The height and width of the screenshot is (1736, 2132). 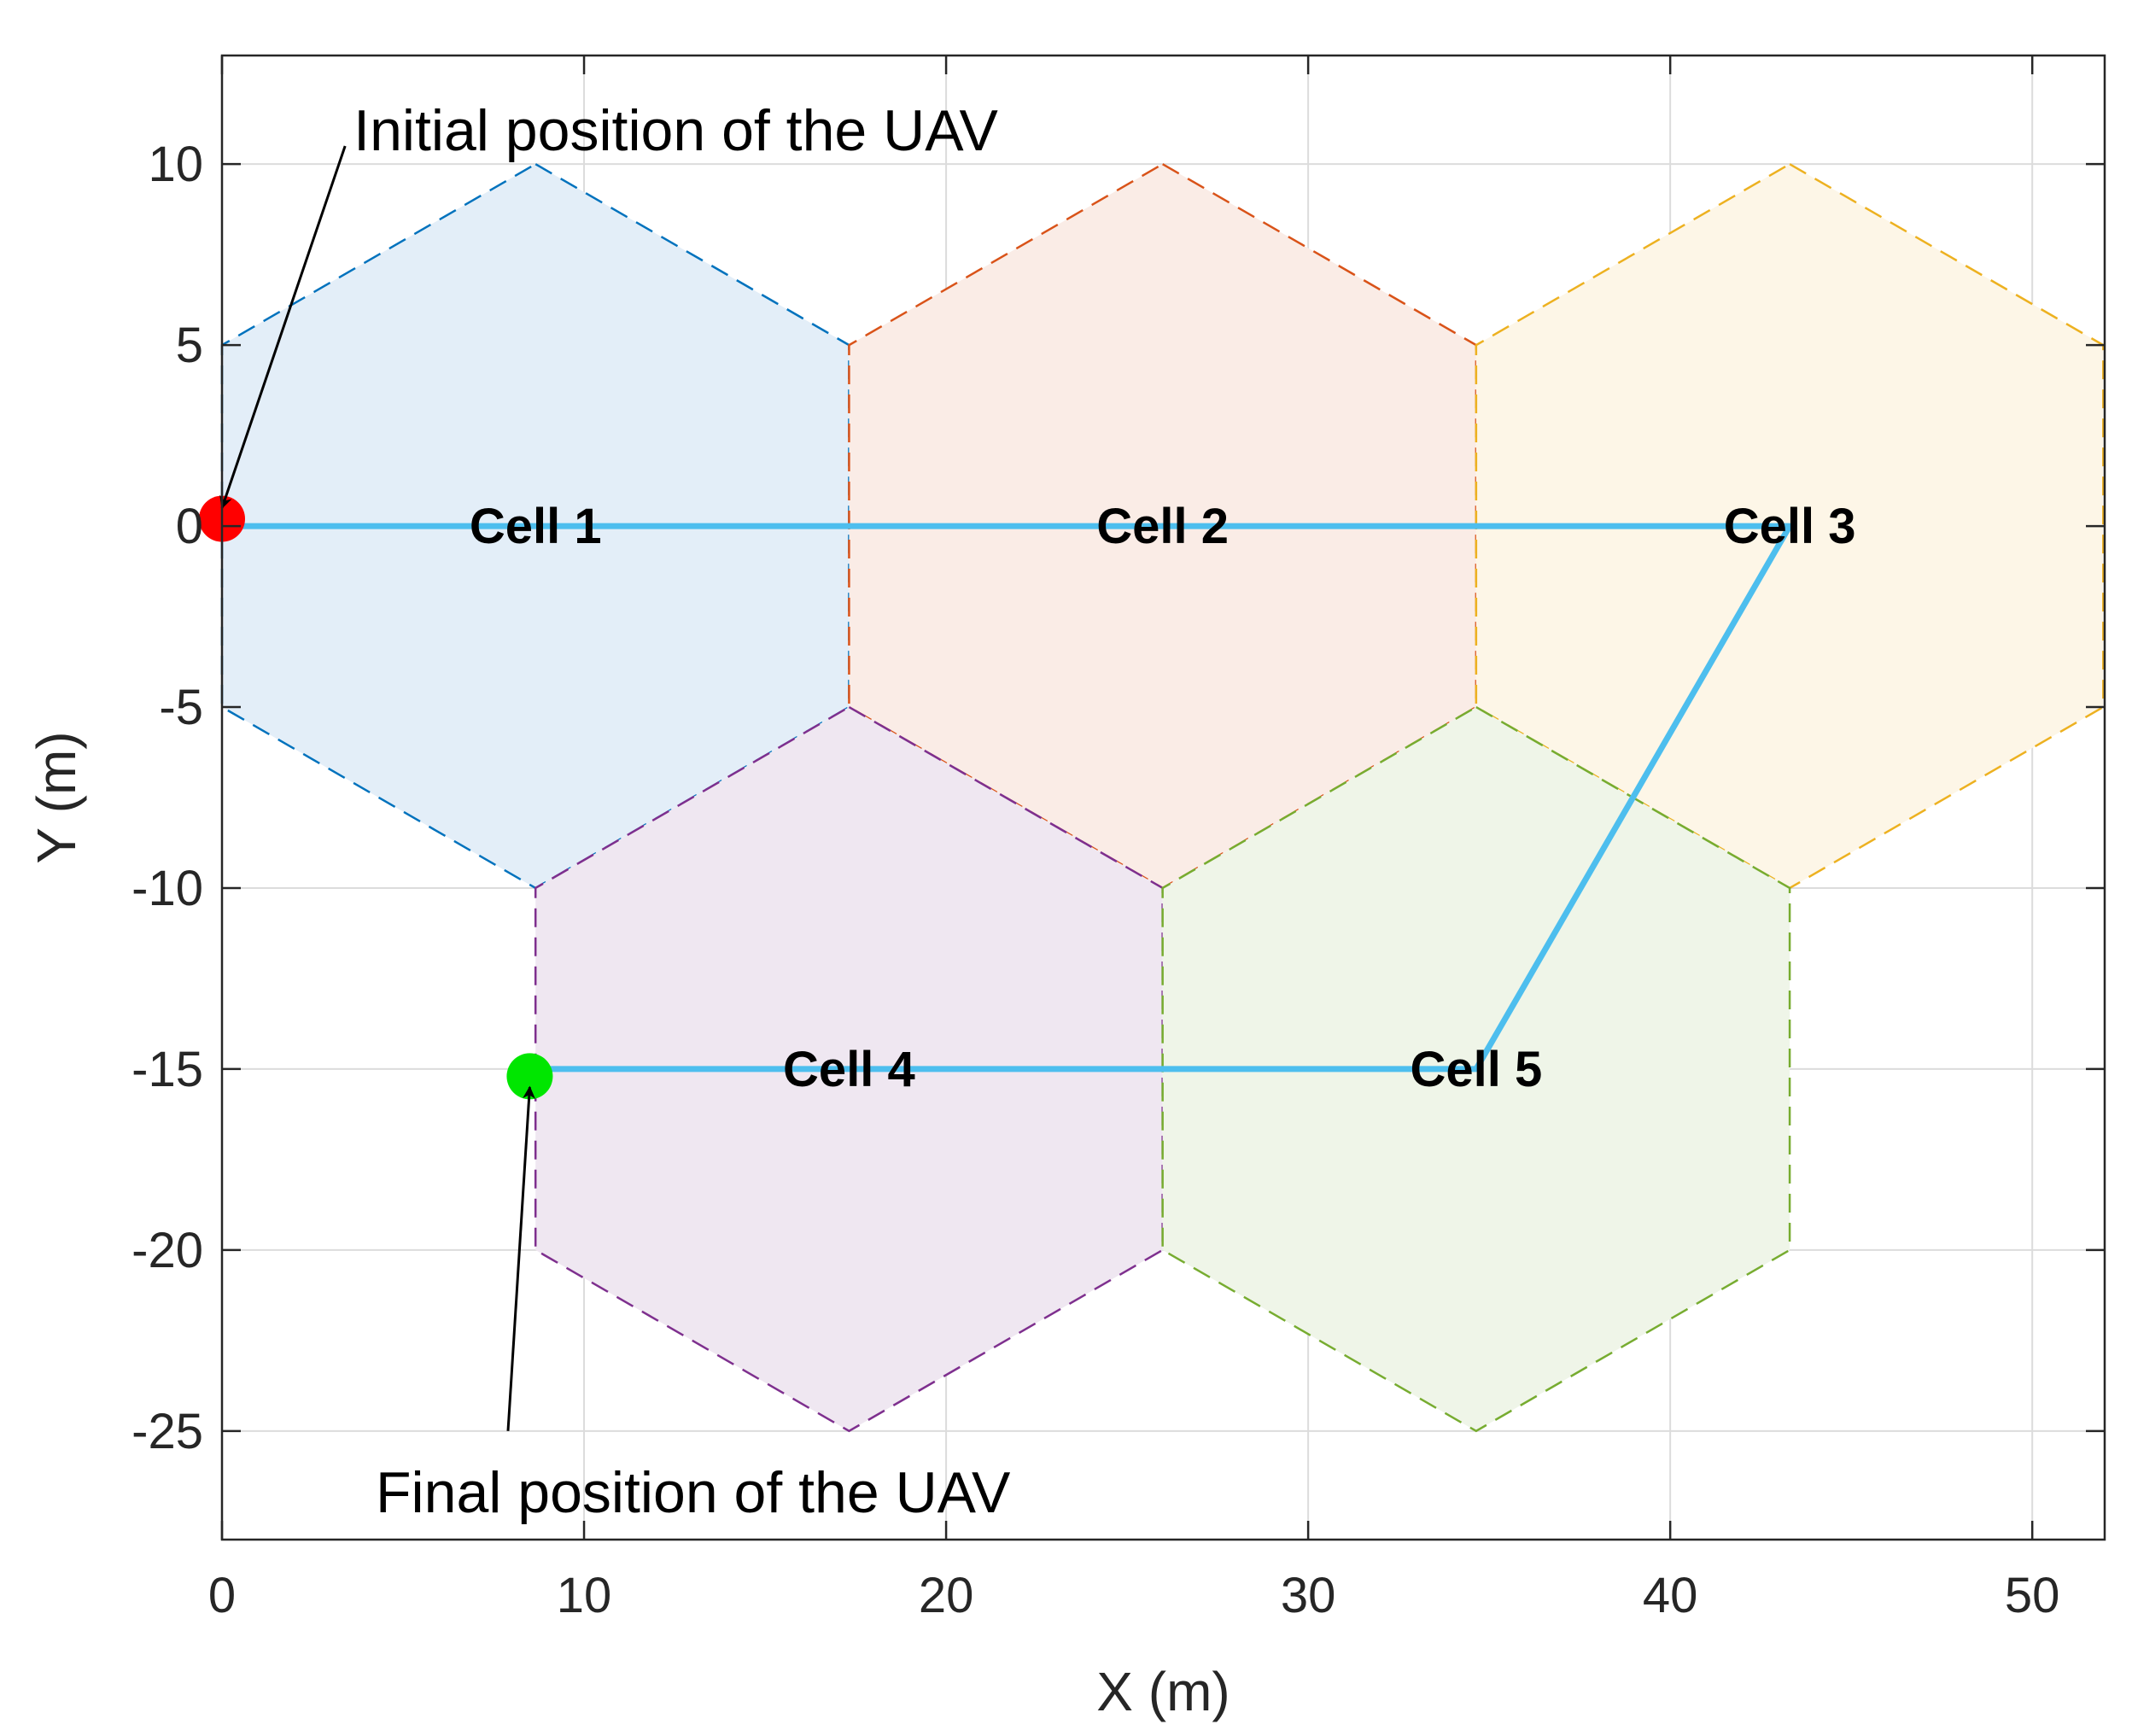 I want to click on x-tick-label: 0, so click(x=222, y=1596).